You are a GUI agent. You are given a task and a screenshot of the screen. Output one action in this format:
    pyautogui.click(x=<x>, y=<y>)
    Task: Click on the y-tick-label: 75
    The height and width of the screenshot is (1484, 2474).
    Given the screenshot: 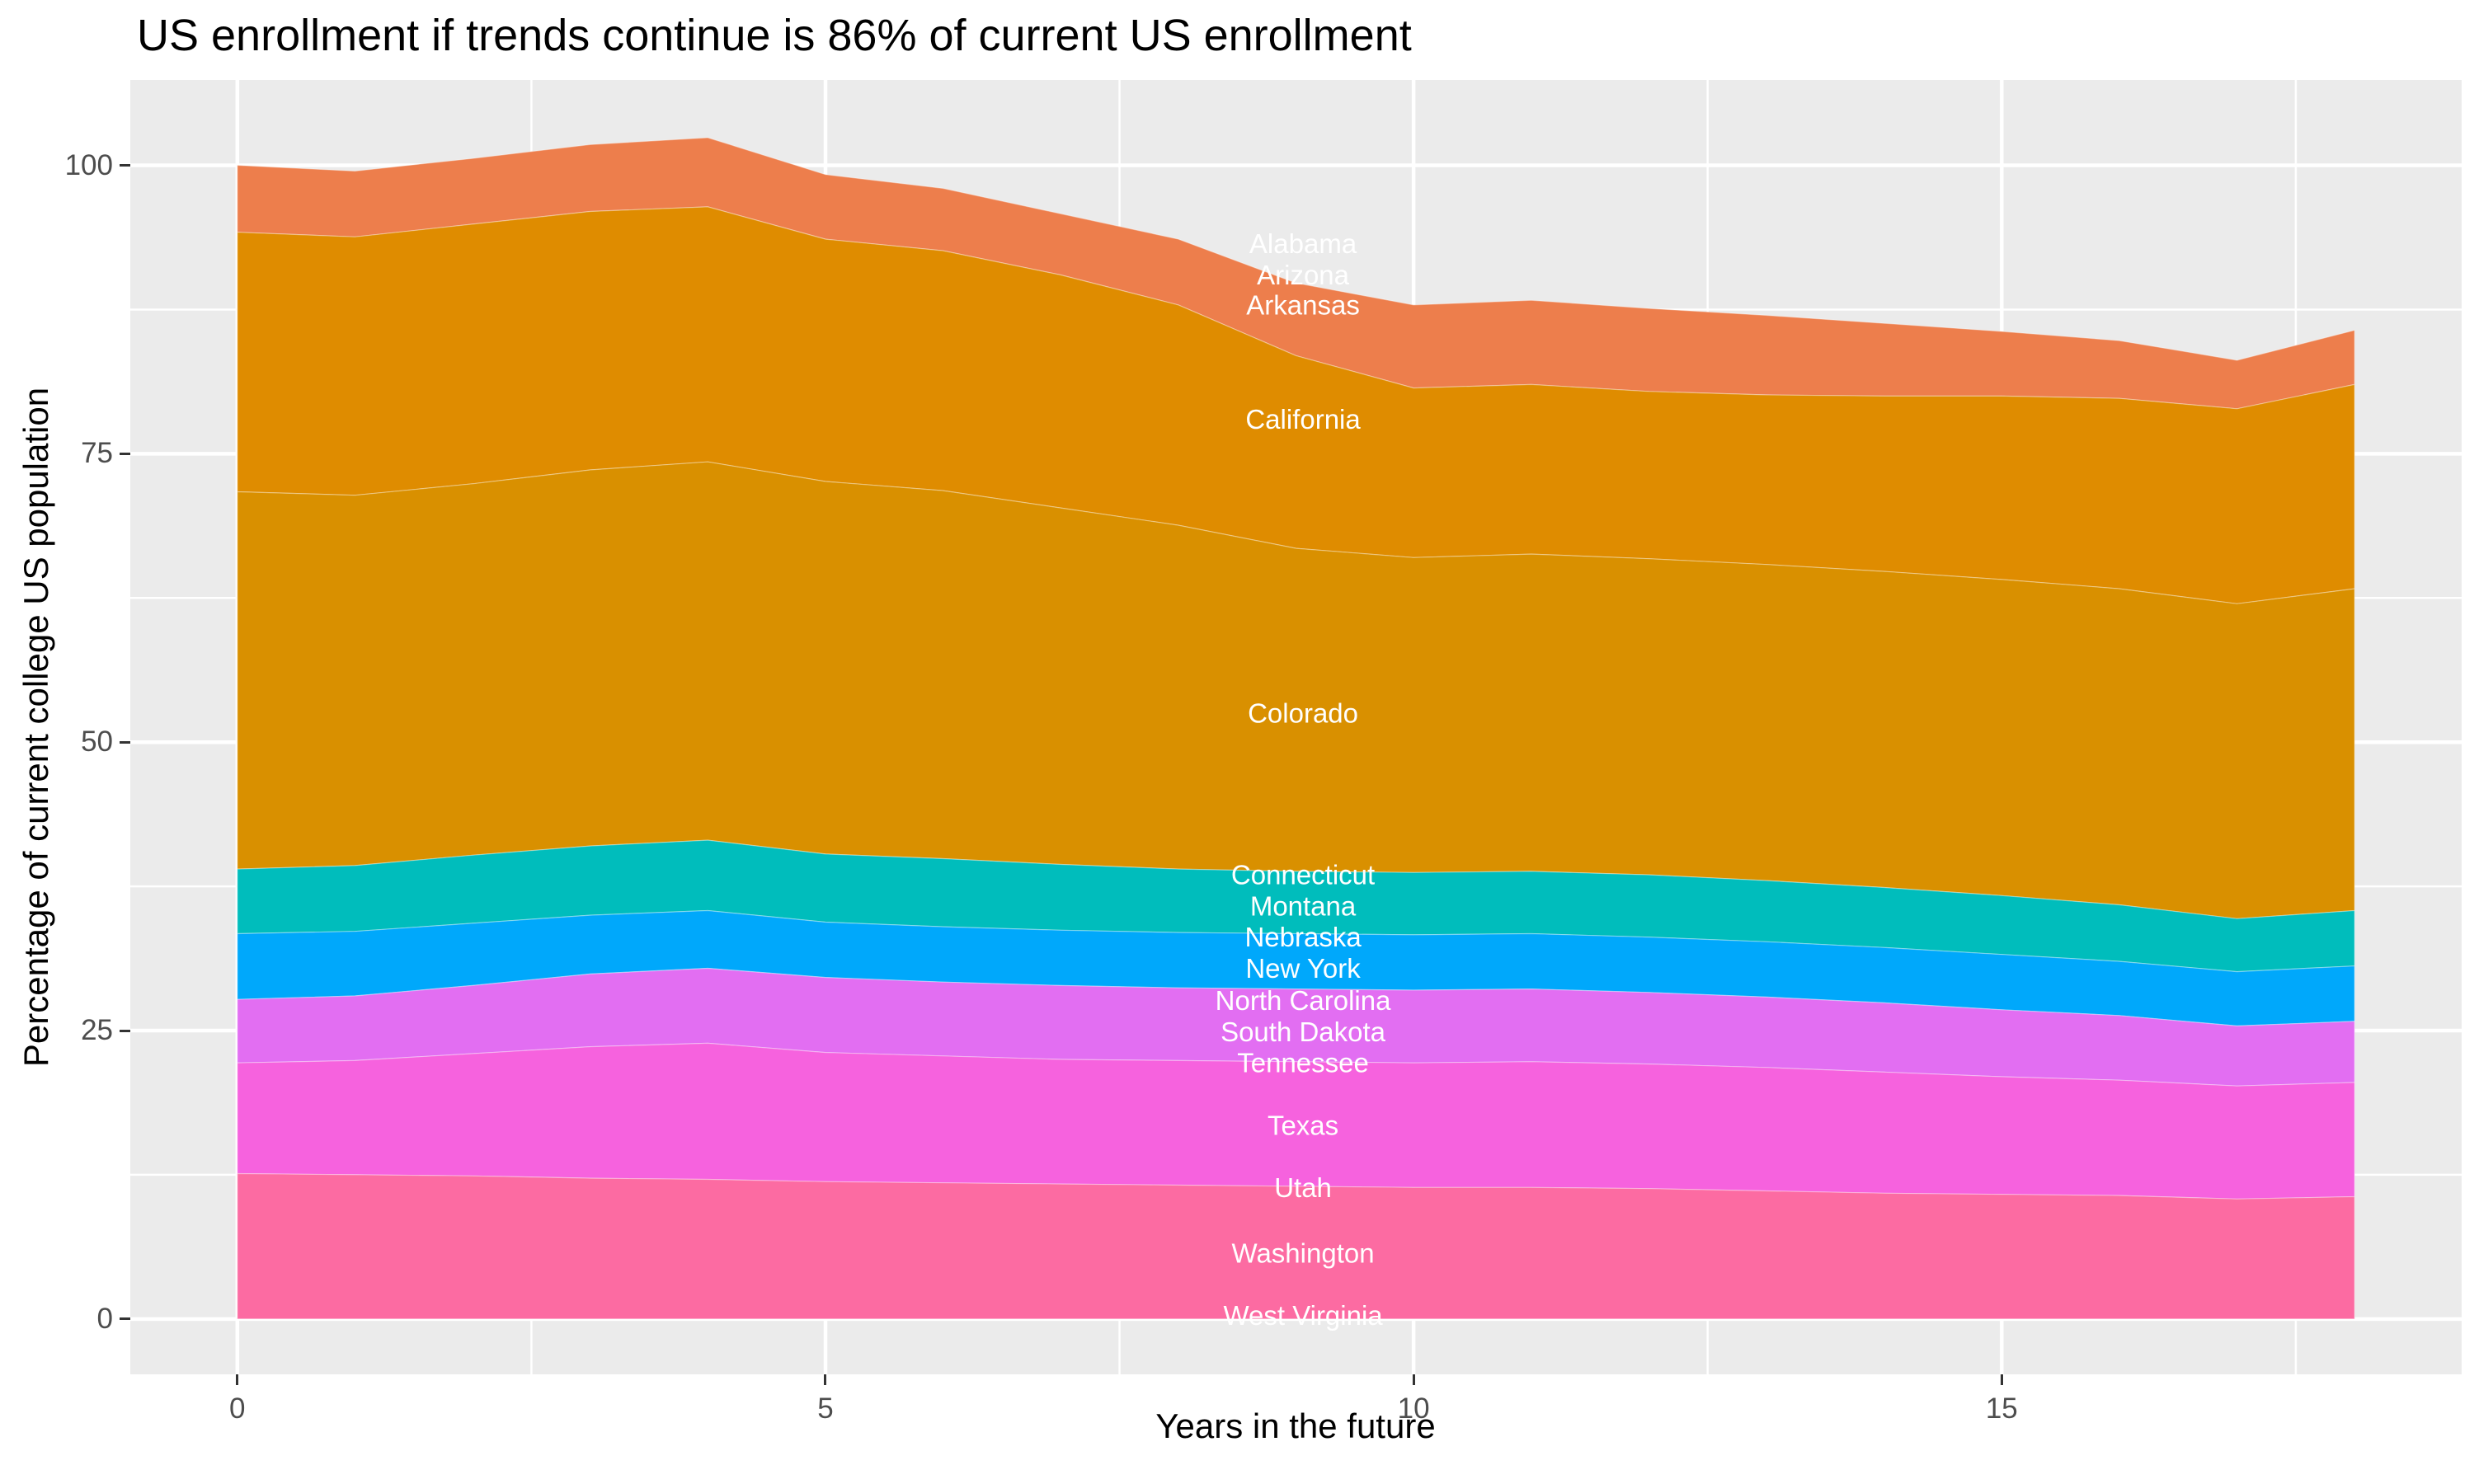 What is the action you would take?
    pyautogui.click(x=97, y=454)
    